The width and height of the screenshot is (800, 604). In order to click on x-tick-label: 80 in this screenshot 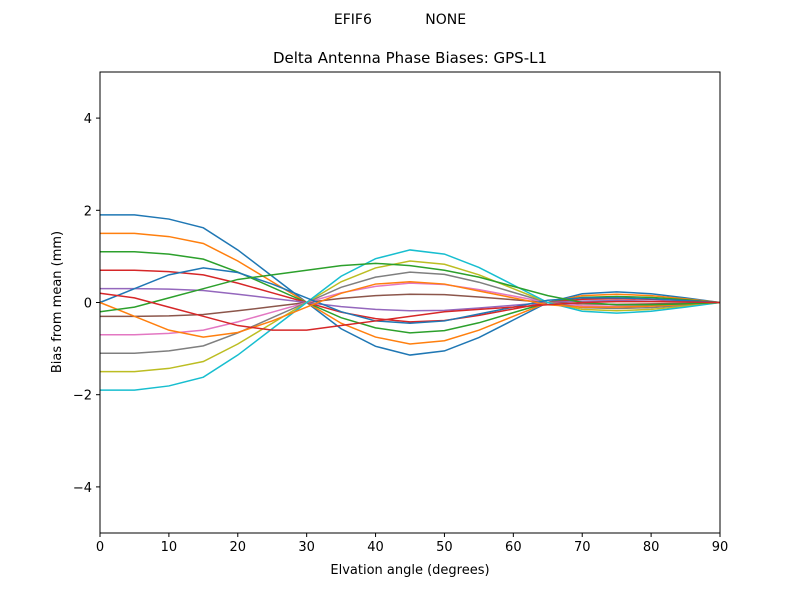, I will do `click(651, 547)`.